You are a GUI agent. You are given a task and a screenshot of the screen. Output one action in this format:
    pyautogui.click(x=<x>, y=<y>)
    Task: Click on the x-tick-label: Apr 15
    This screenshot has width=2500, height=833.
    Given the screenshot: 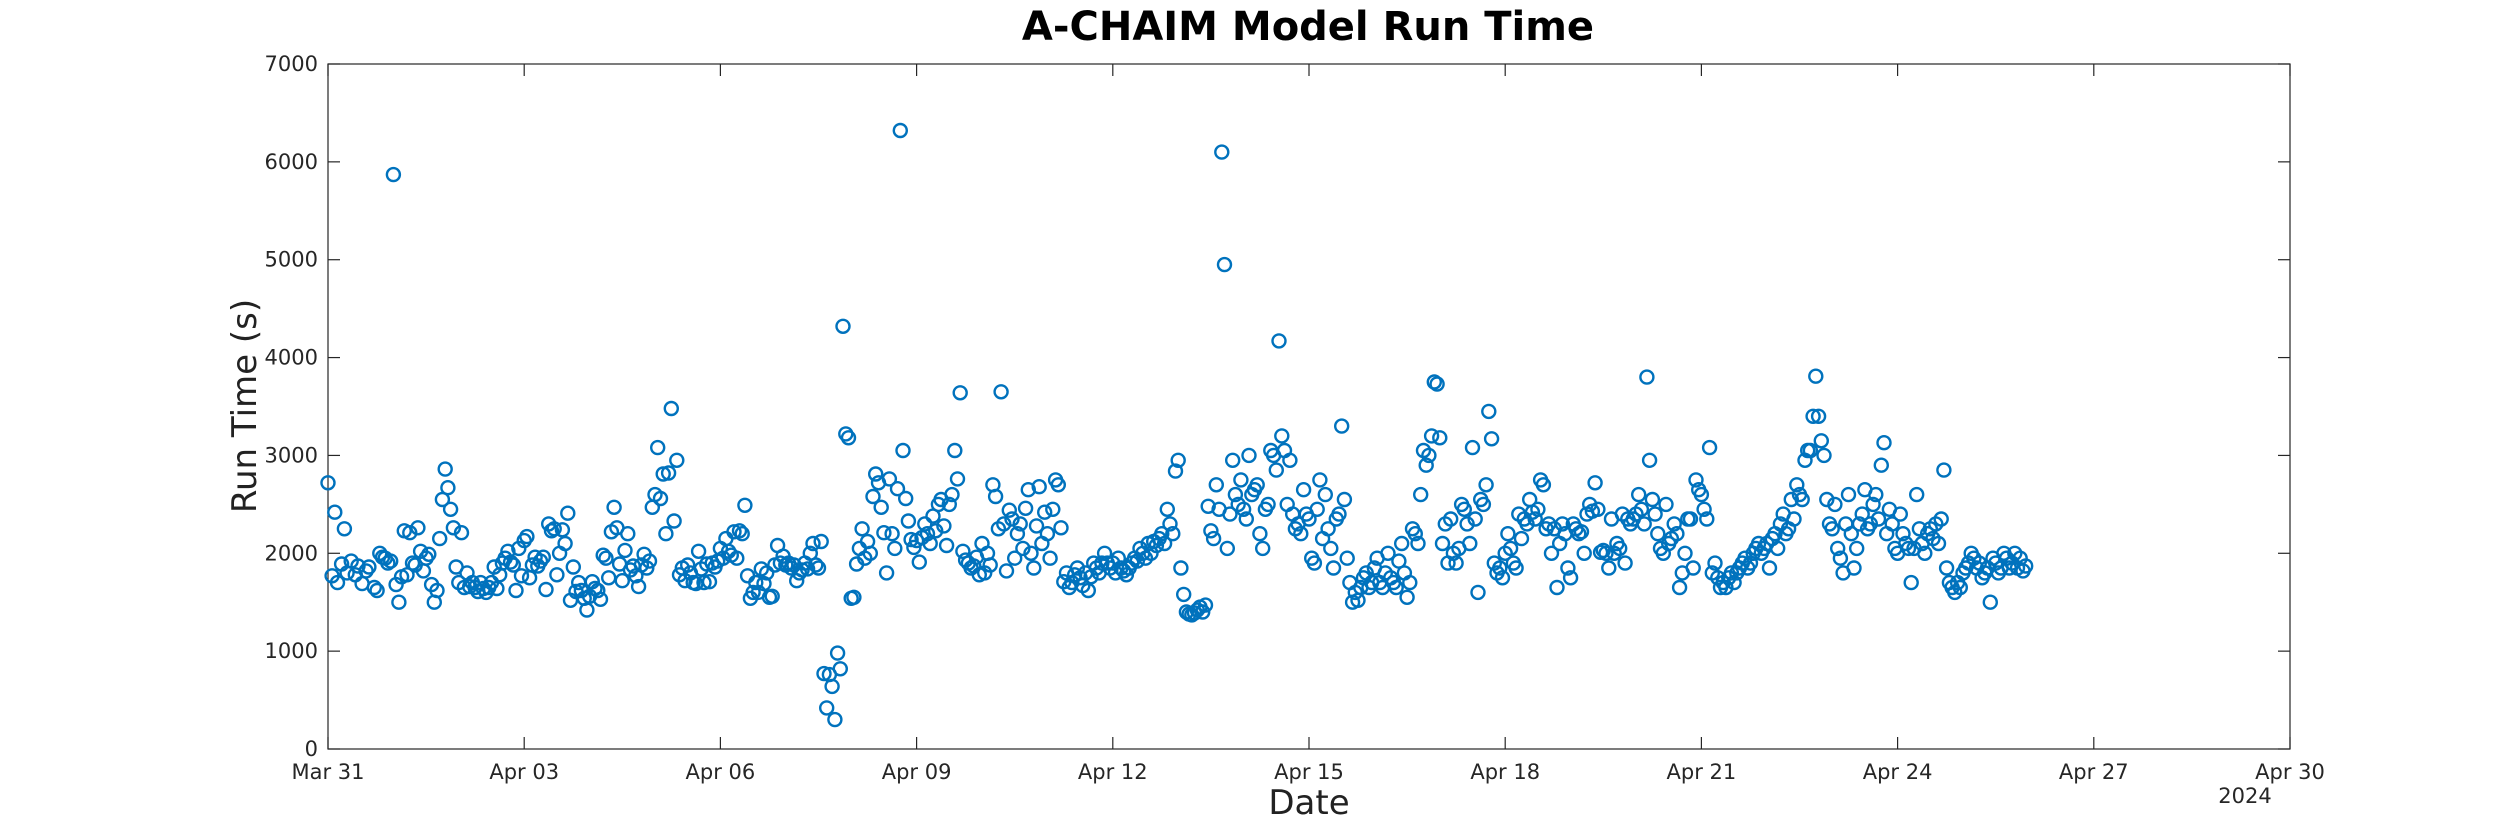 What is the action you would take?
    pyautogui.click(x=1309, y=772)
    